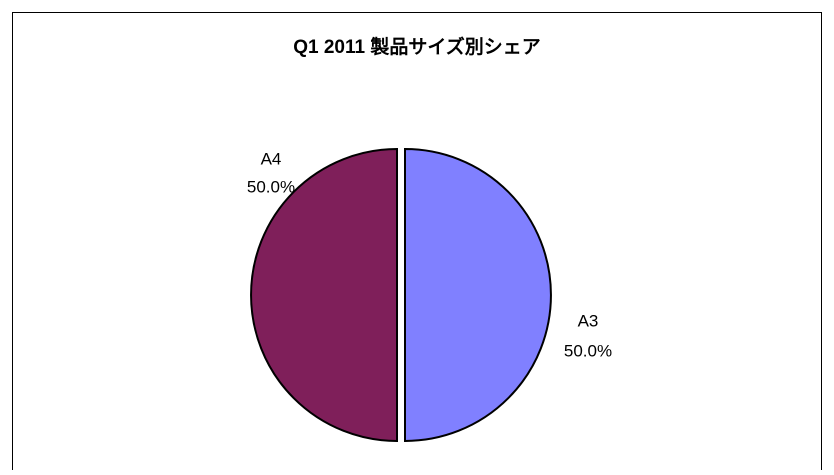  What do you see at coordinates (271, 158) in the screenshot?
I see `slice-category-label: A4` at bounding box center [271, 158].